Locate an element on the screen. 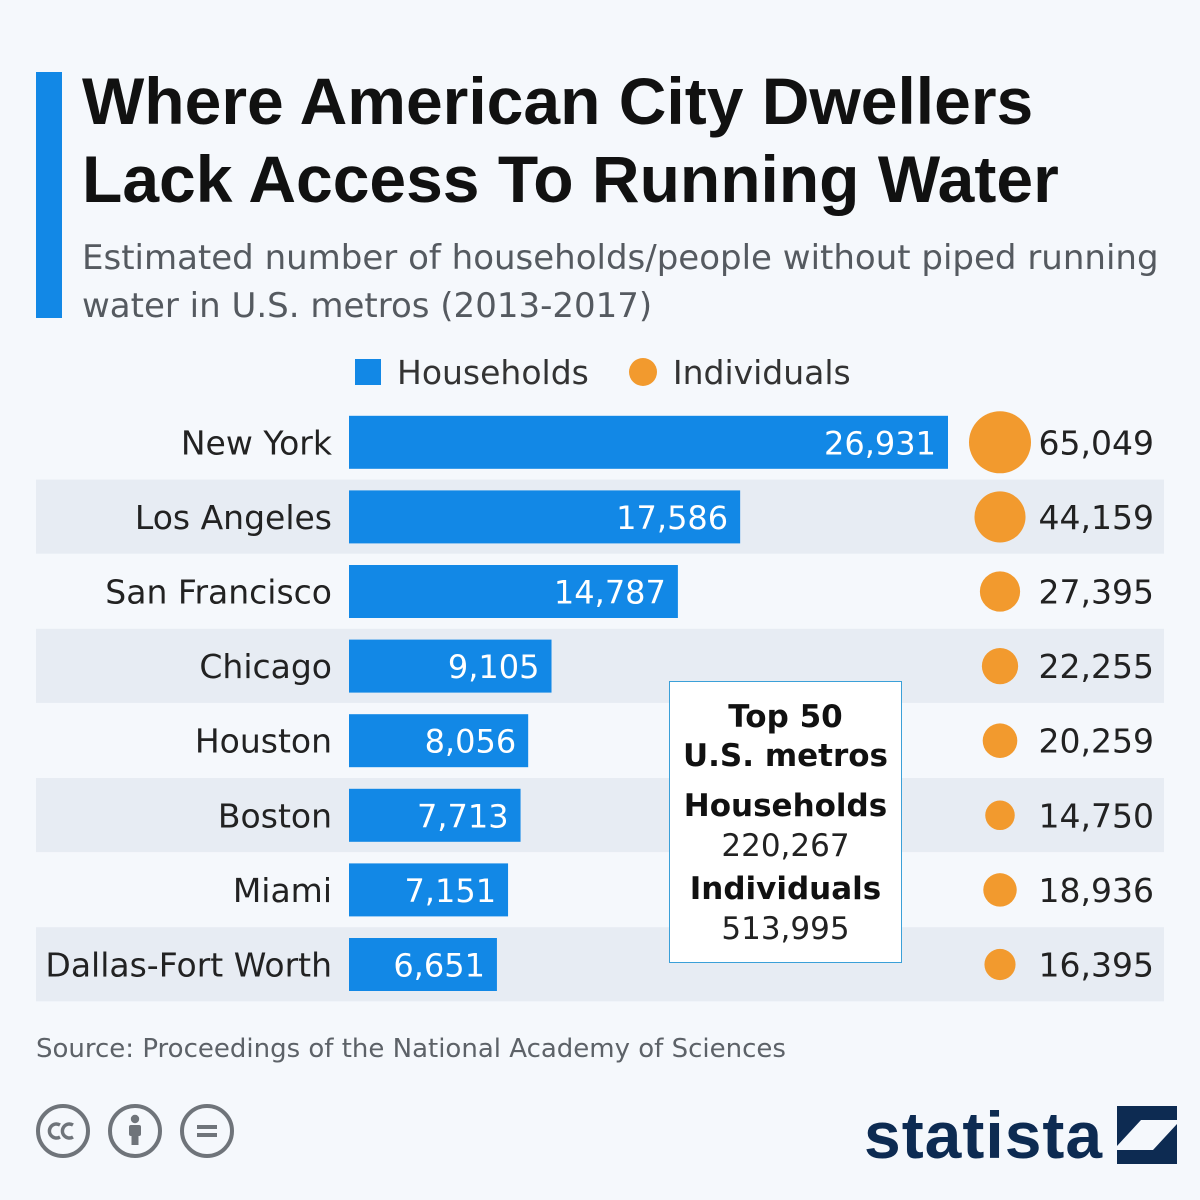 This screenshot has height=1200, width=1200. category-label: New York is located at coordinates (257, 442).